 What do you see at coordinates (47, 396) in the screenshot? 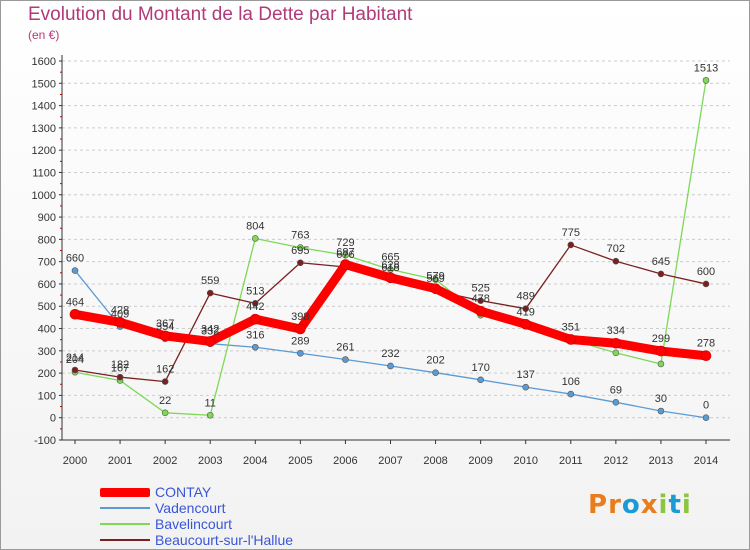
I see `y-tick-label: 100` at bounding box center [47, 396].